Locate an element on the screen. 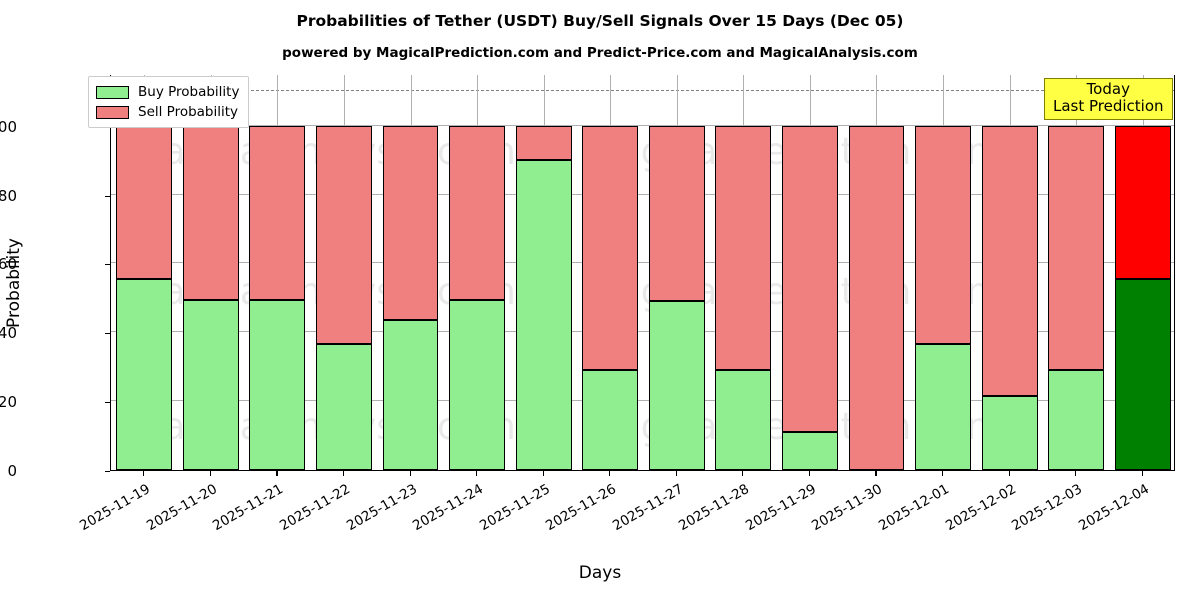  y-axis-tick-label: 60 is located at coordinates (8, 264).